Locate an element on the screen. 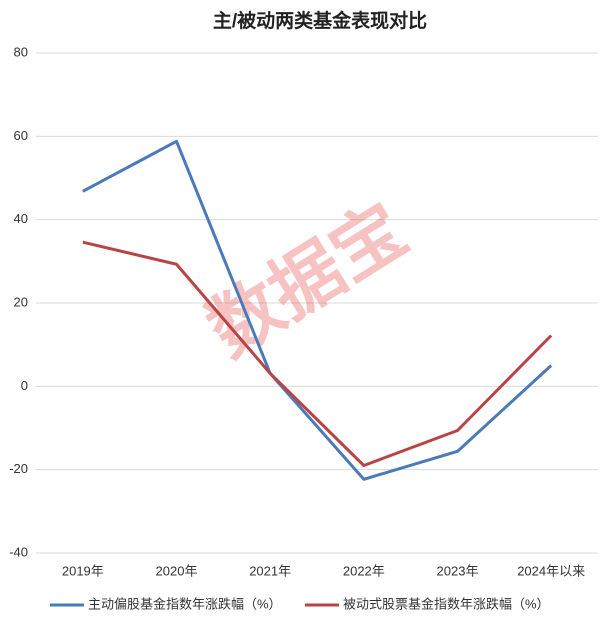 Image resolution: width=600 pixels, height=621 pixels. y-tick-label: -40 is located at coordinates (18, 551).